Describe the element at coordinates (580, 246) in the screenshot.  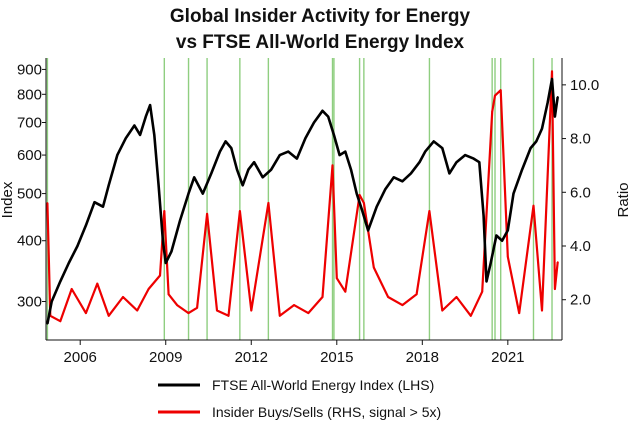
I see `right-tick-label: 4.0` at that location.